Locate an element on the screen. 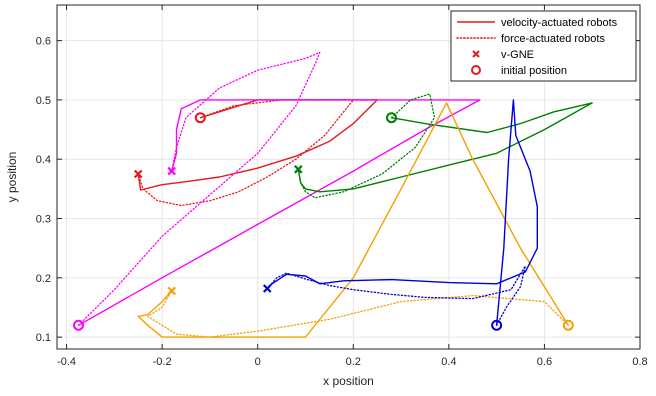  x-tick-label: 0.6 is located at coordinates (544, 362).